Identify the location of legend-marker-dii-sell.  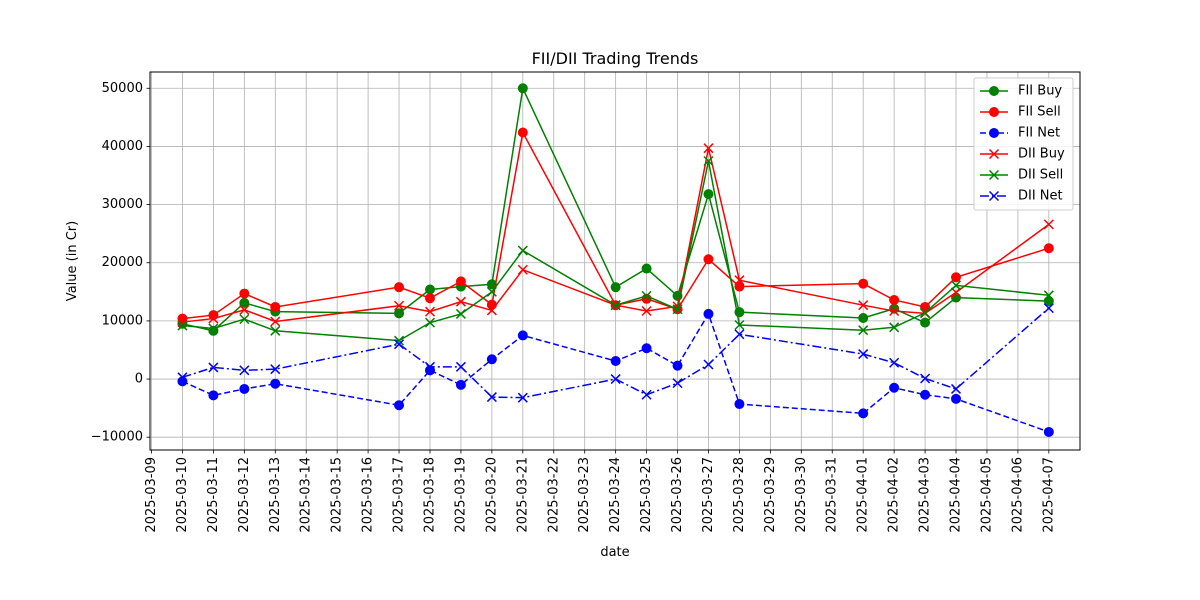
(994, 175).